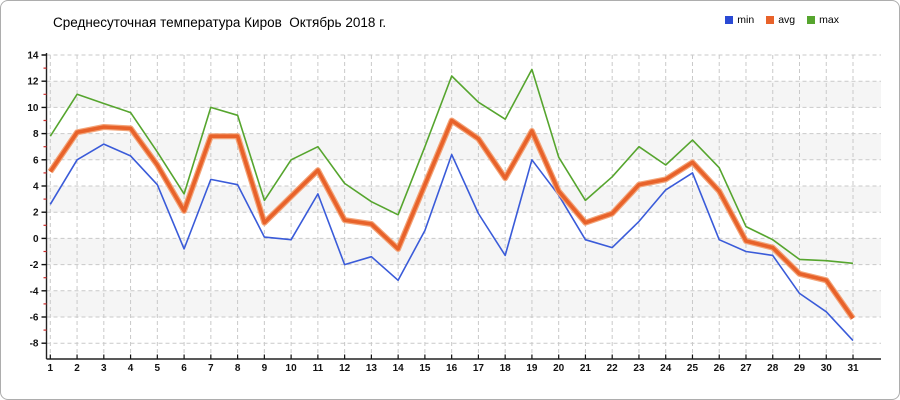  What do you see at coordinates (33, 56) in the screenshot?
I see `y-tick-label: 14` at bounding box center [33, 56].